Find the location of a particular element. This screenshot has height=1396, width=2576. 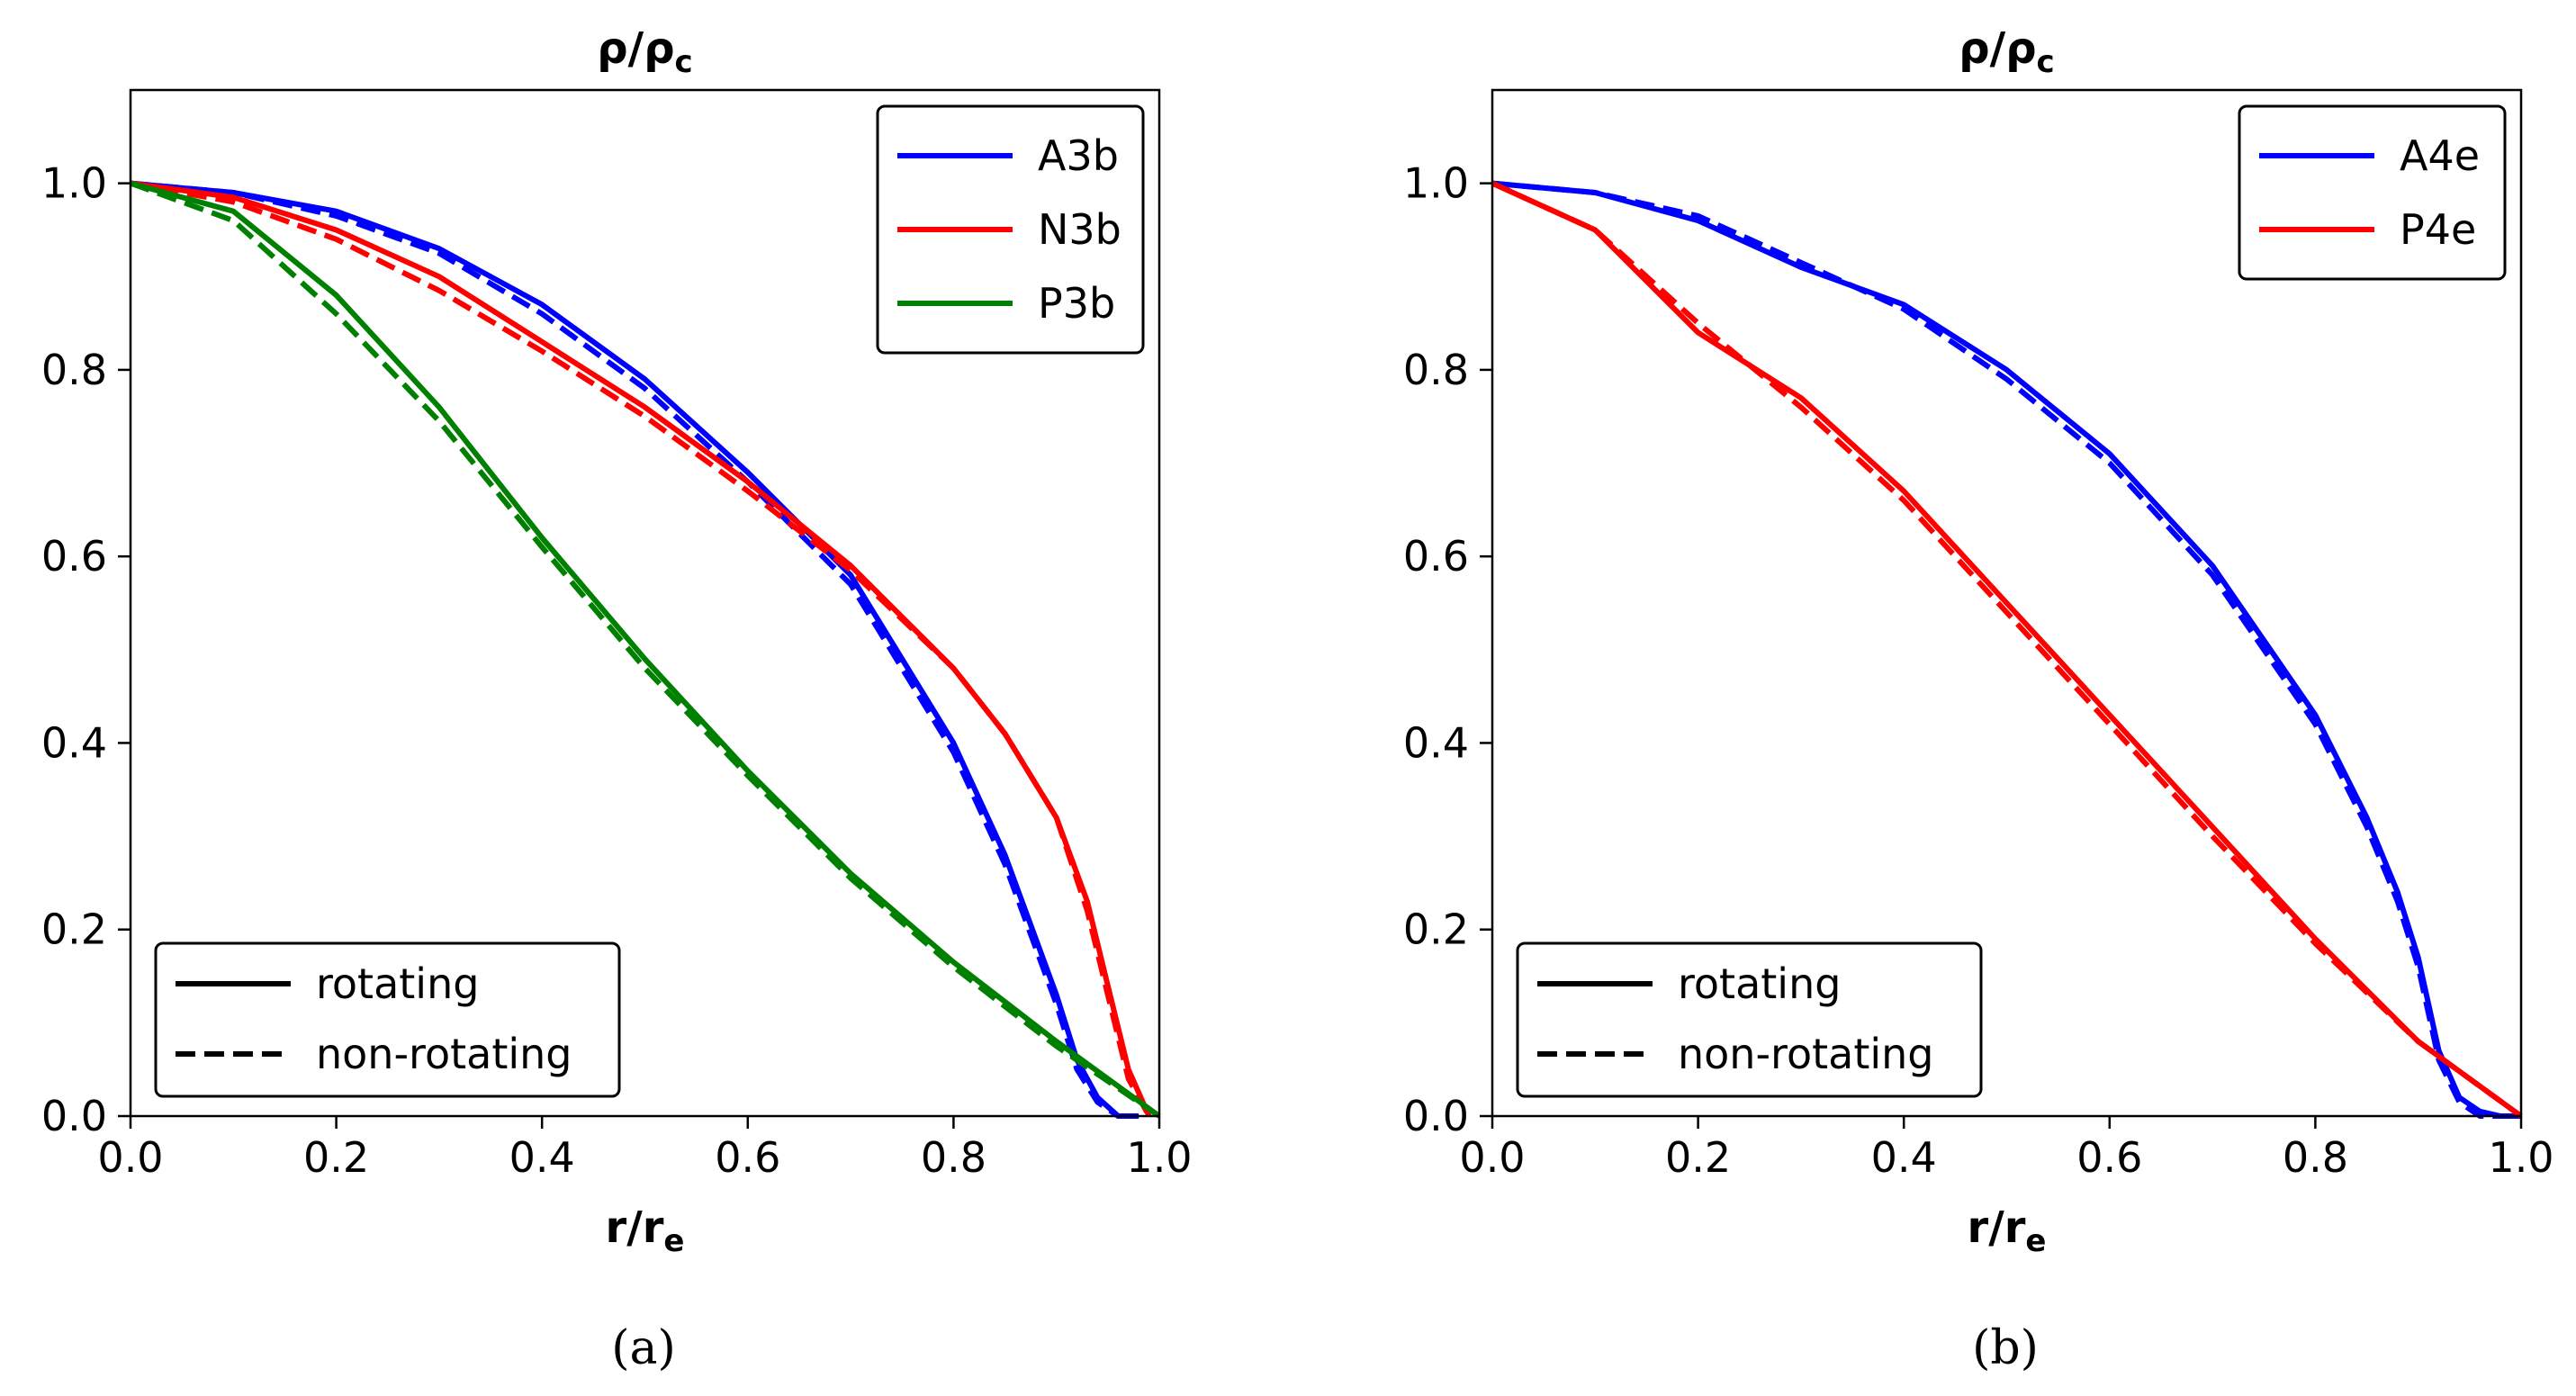

legend-label-p4e: P4e is located at coordinates (2438, 229).